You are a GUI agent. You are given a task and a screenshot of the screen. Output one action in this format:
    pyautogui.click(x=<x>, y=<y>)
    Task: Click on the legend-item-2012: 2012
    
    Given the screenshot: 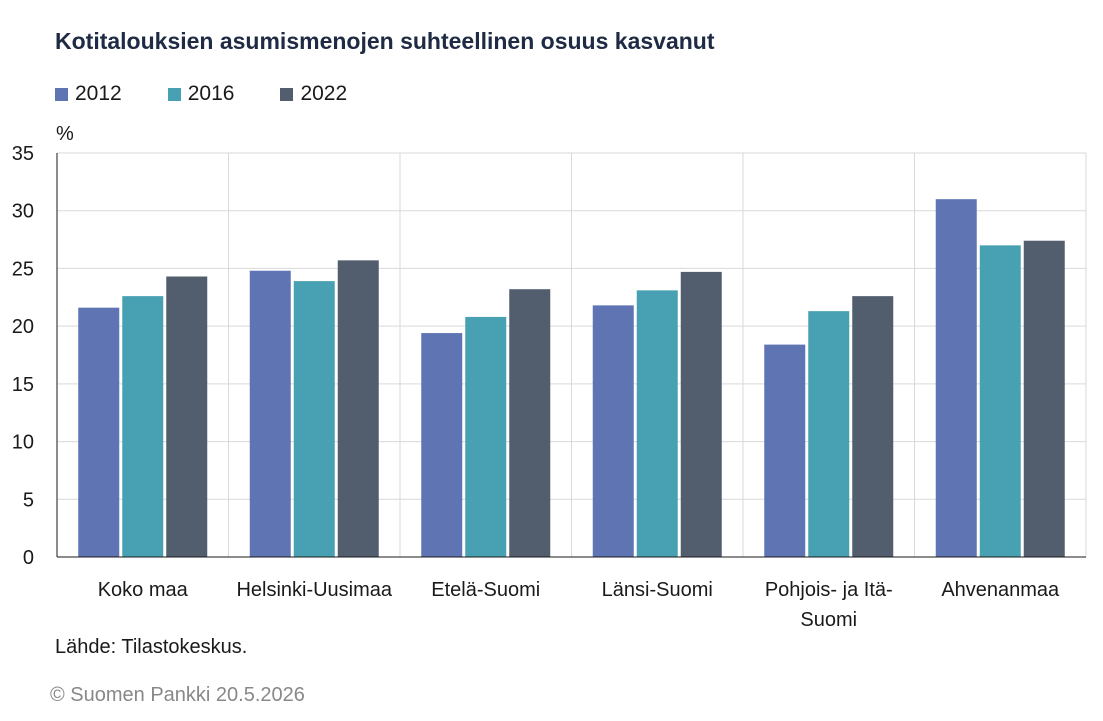 What is the action you would take?
    pyautogui.click(x=88, y=94)
    